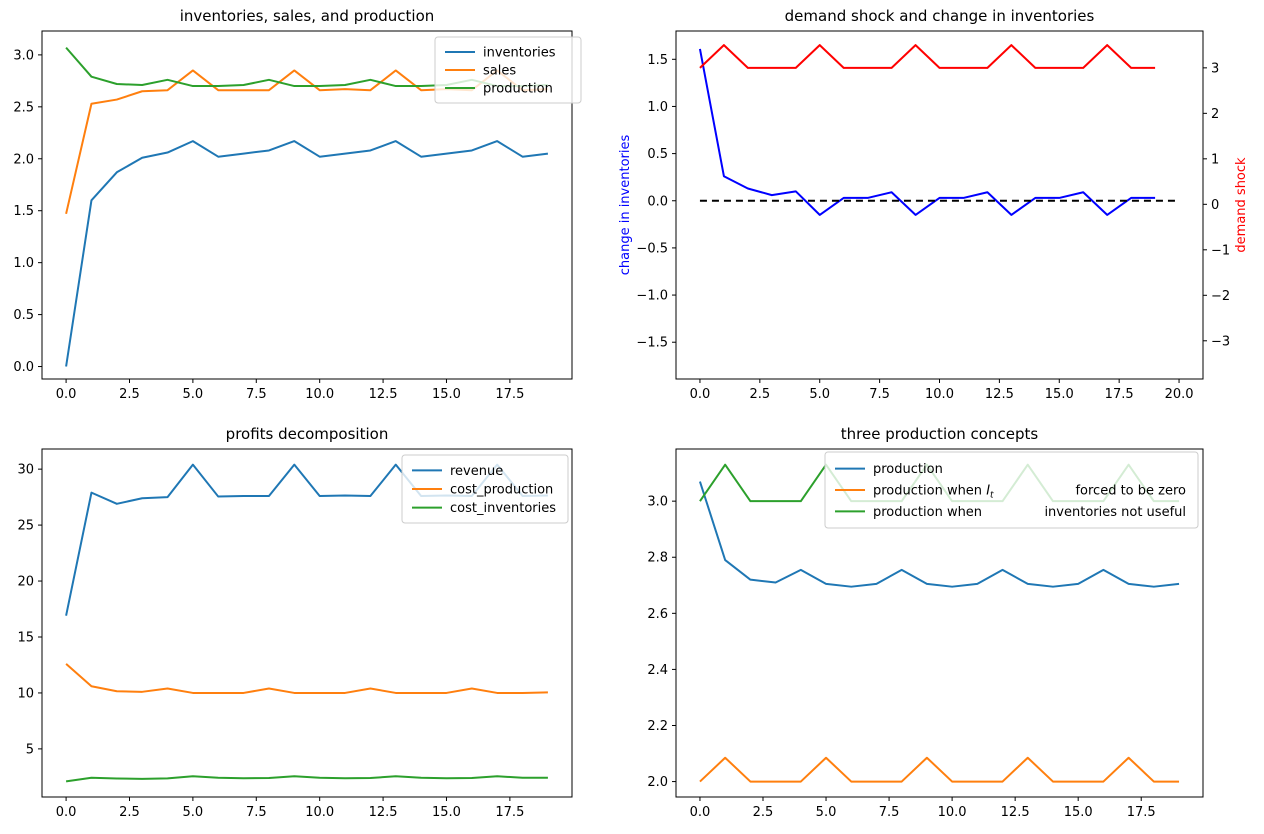  What do you see at coordinates (1130, 491) in the screenshot?
I see `legend-label-right-forced-to-be-zero: forced to be zero` at bounding box center [1130, 491].